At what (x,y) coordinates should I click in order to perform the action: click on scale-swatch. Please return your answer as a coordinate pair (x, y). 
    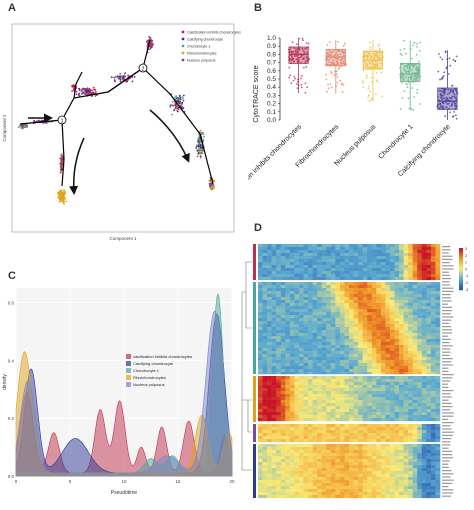
    Looking at the image, I should click on (461, 278).